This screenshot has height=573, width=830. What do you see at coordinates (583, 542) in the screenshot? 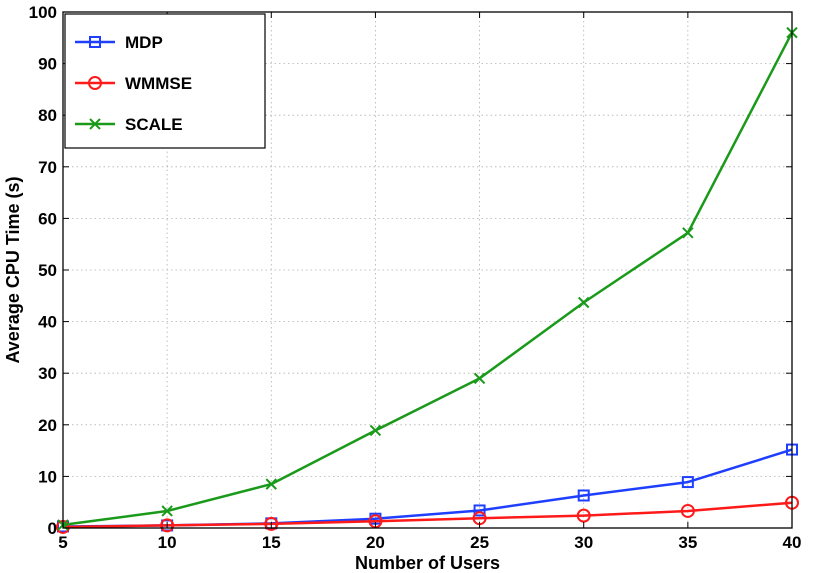
I see `x-tick-label: 30` at bounding box center [583, 542].